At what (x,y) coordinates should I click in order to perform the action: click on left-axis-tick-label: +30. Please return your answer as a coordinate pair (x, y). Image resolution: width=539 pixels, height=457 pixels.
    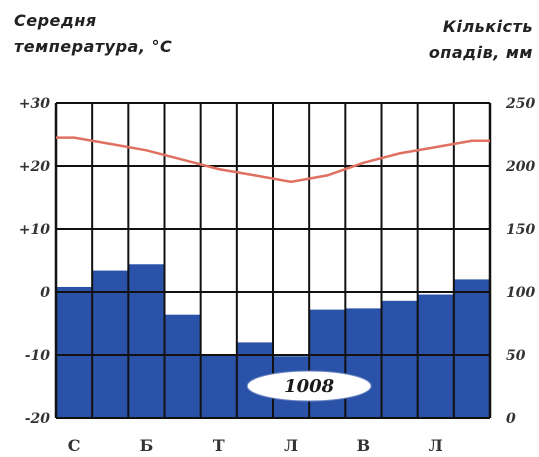
    Looking at the image, I should click on (34, 104).